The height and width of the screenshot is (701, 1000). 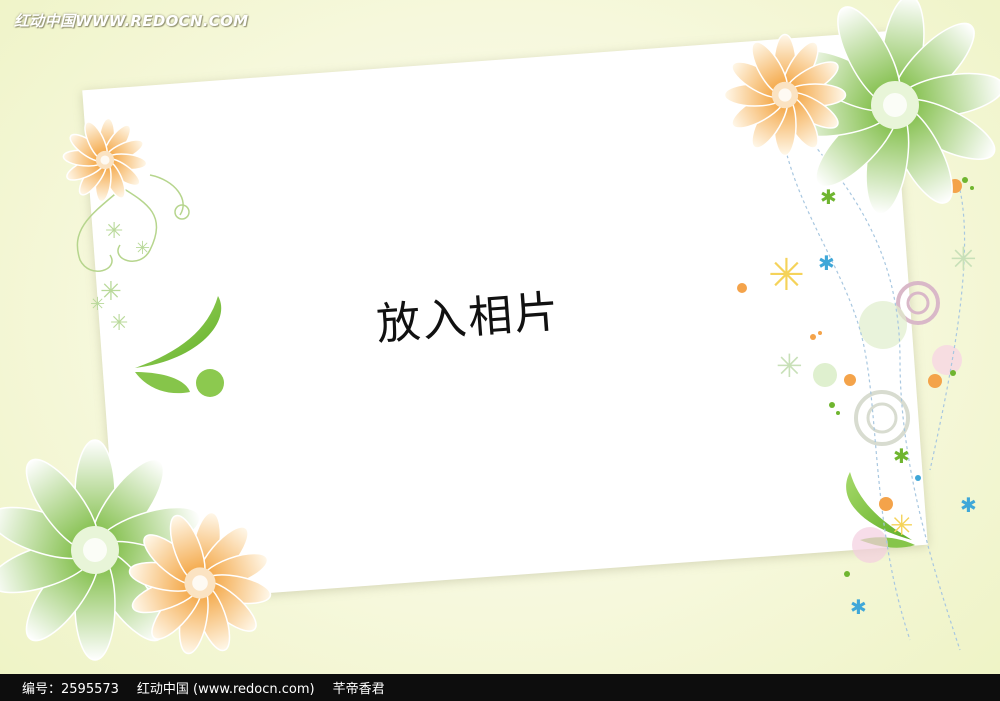 I want to click on footer-code: 编号：2595573, so click(x=70, y=689).